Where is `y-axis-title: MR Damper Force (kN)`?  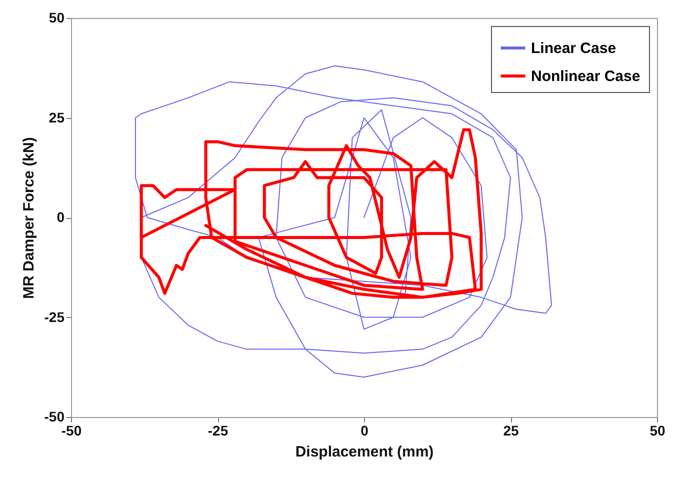 y-axis-title: MR Damper Force (kN) is located at coordinates (29, 218).